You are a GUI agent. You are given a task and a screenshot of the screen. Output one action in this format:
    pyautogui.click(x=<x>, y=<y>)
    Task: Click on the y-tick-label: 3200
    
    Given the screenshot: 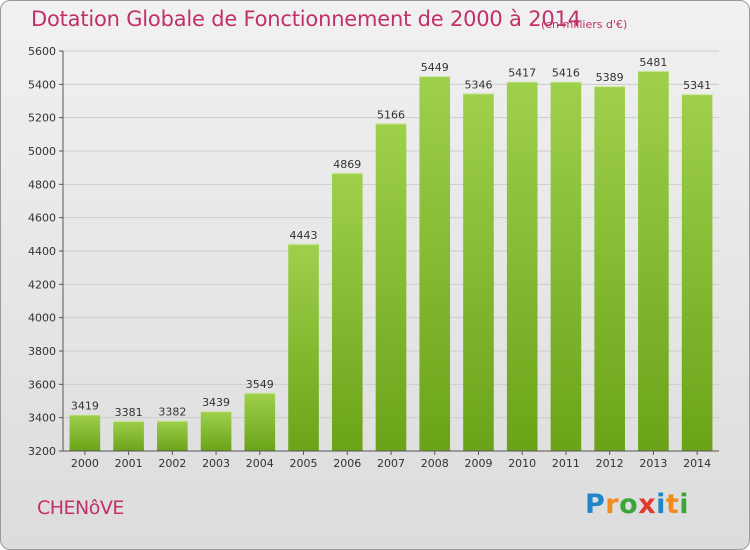 What is the action you would take?
    pyautogui.click(x=42, y=451)
    